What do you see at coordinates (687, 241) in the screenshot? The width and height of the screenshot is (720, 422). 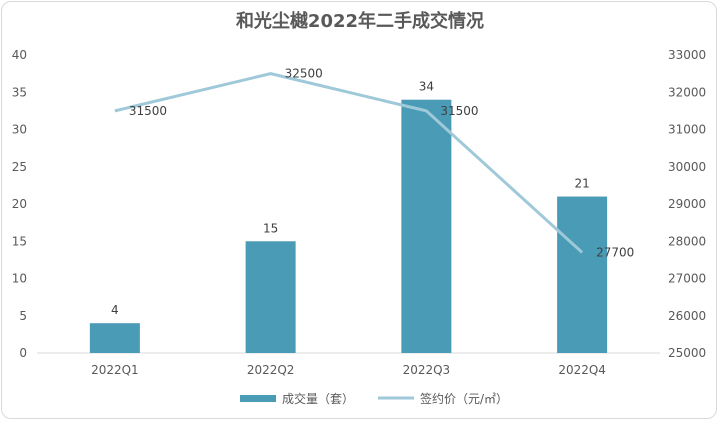 I see `y-right-tick-label: 28000` at bounding box center [687, 241].